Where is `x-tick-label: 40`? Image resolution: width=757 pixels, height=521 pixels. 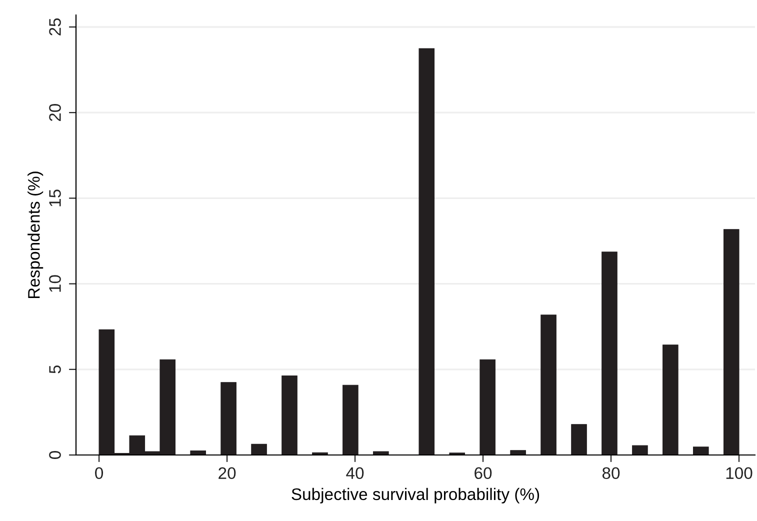
x-tick-label: 40 is located at coordinates (355, 473).